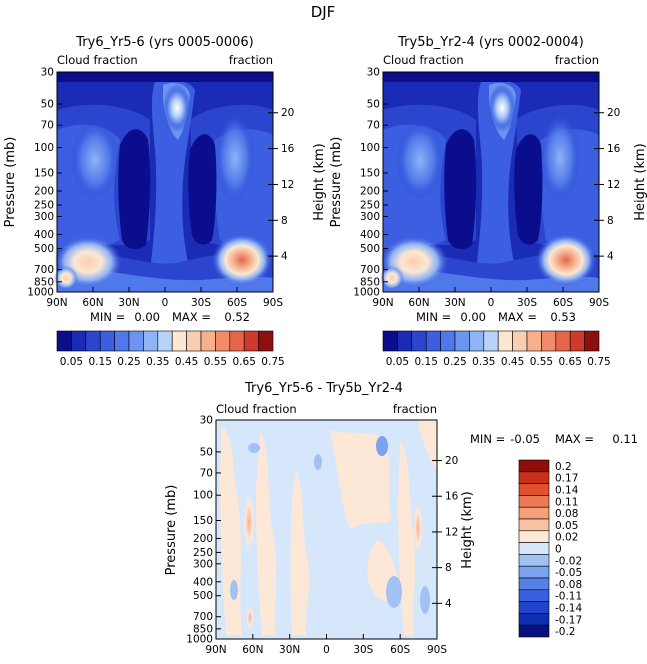 This screenshot has width=647, height=664. Describe the element at coordinates (323, 388) in the screenshot. I see `panel-title: Try6_Yr5-6 - Try5b_Yr2-4` at that location.